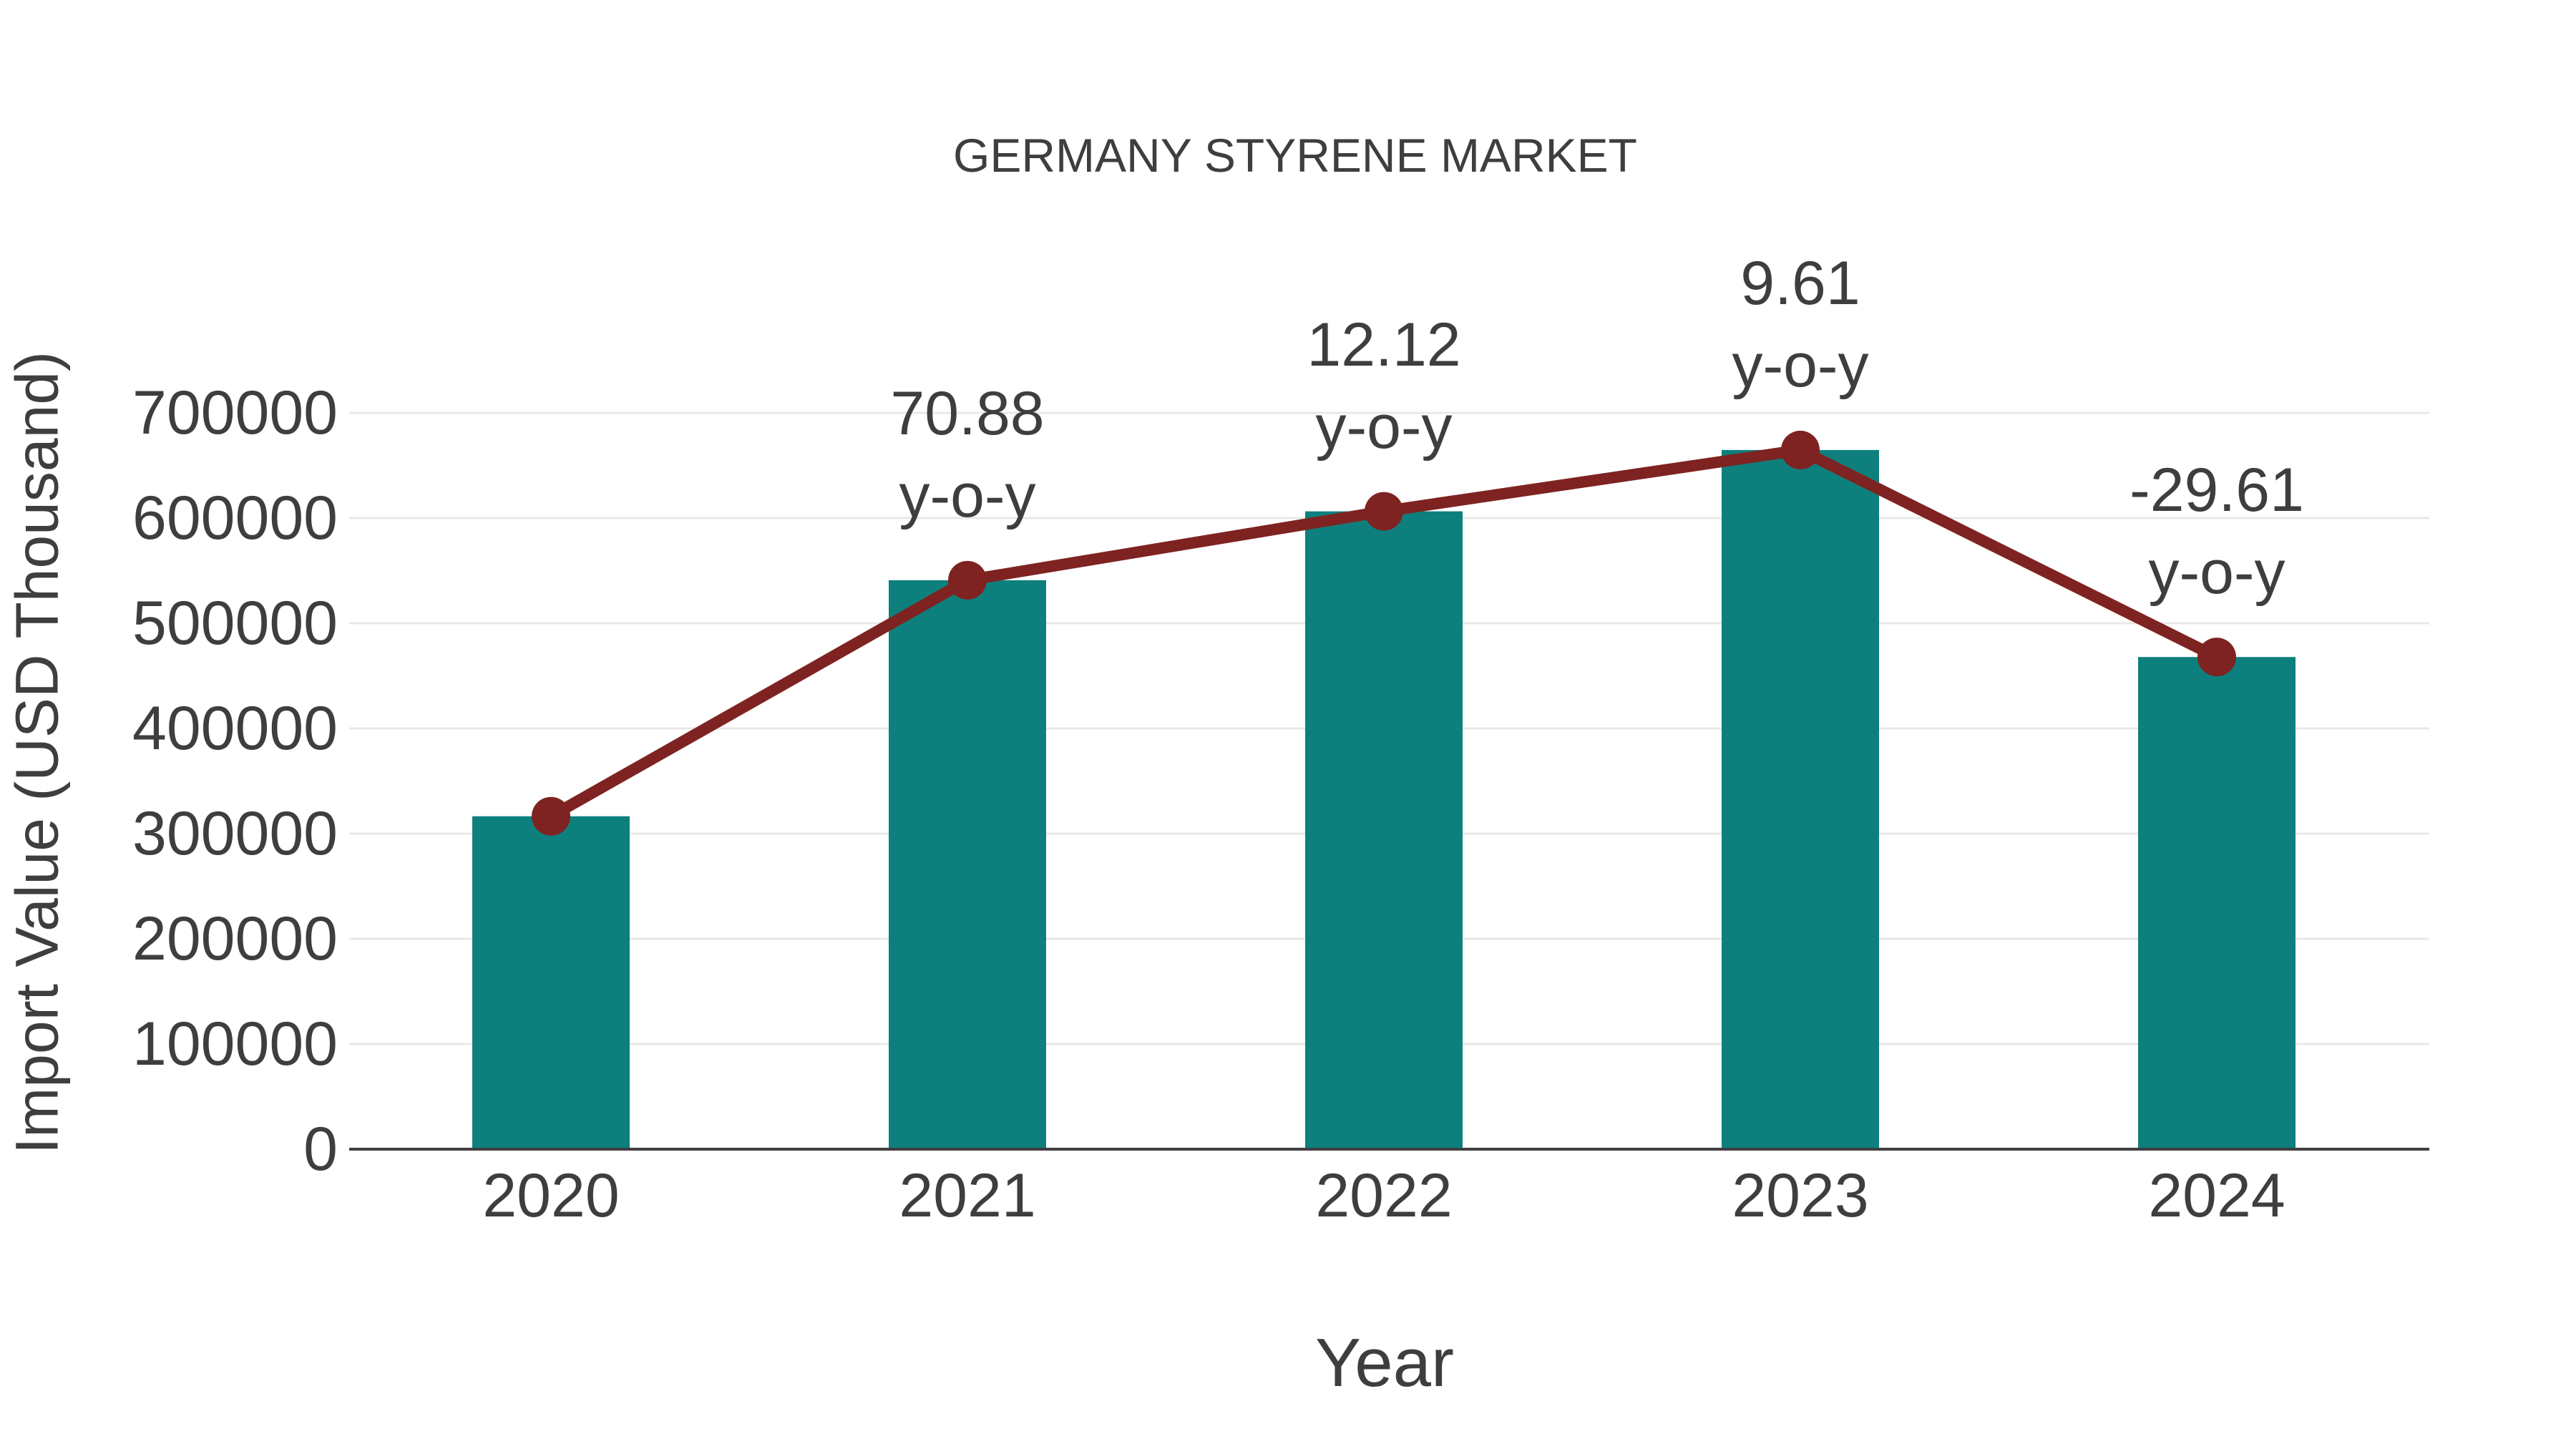  Describe the element at coordinates (2217, 903) in the screenshot. I see `bar-2024` at that location.